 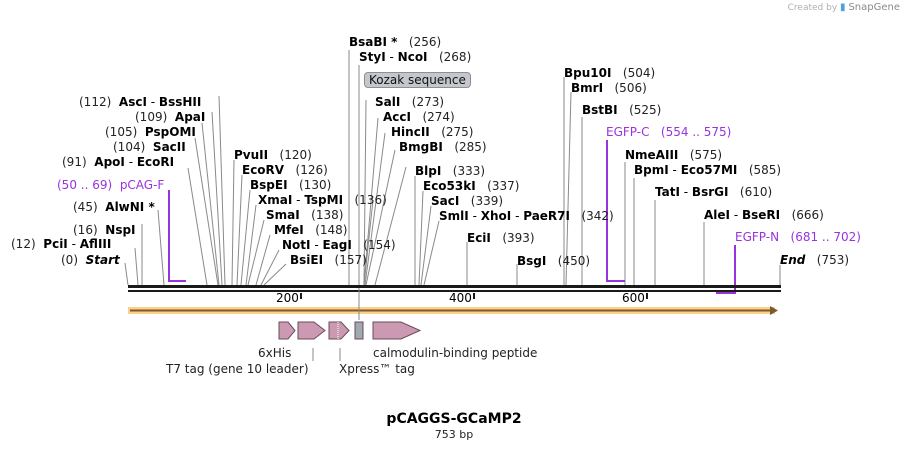 I want to click on feature-t7-tag-label: T7 tag (gene 10 leader), so click(x=237, y=369).